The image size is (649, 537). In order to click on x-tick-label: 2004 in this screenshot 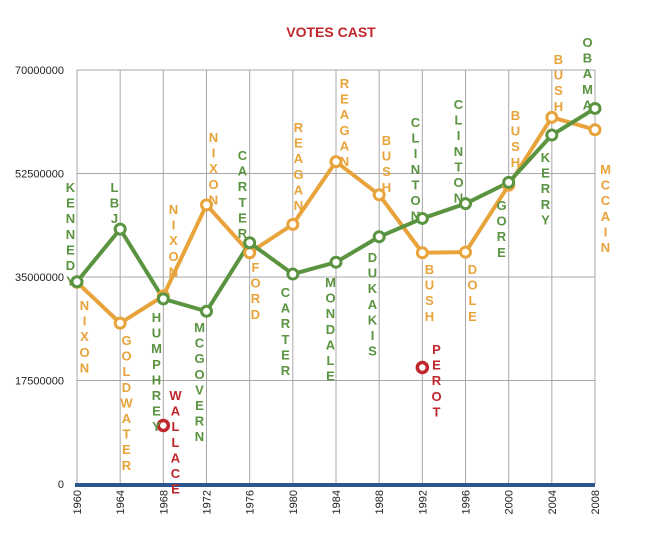, I will do `click(553, 502)`.